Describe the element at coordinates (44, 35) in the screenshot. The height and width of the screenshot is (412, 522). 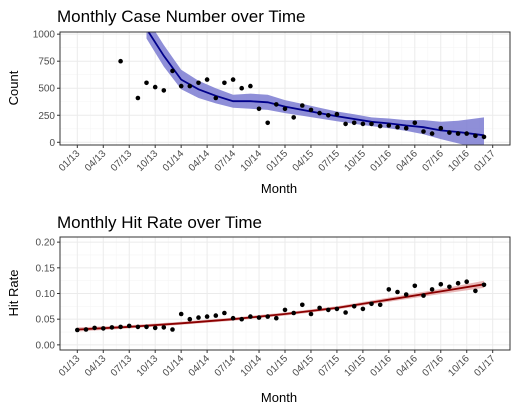
I see `y-tick-label: 1000` at that location.